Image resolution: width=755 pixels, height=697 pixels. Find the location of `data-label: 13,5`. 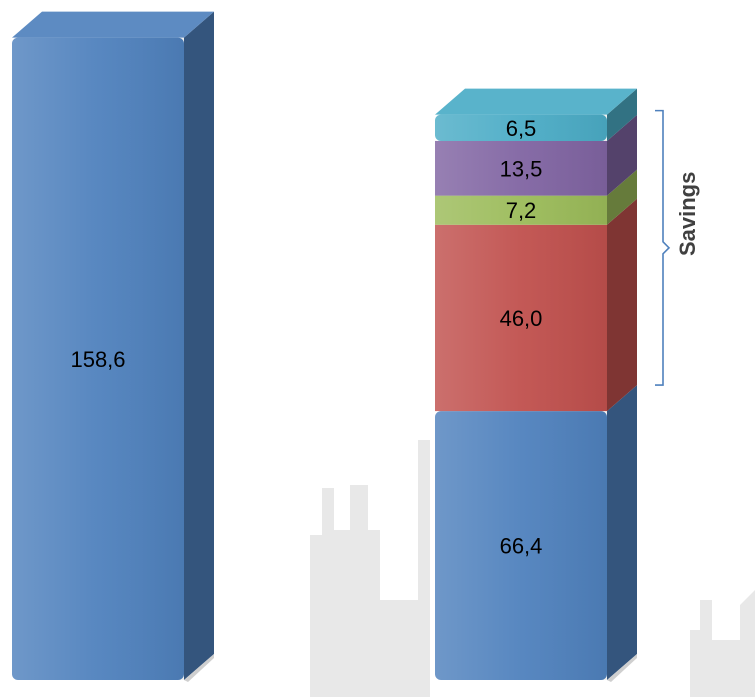

data-label: 13,5 is located at coordinates (521, 168).